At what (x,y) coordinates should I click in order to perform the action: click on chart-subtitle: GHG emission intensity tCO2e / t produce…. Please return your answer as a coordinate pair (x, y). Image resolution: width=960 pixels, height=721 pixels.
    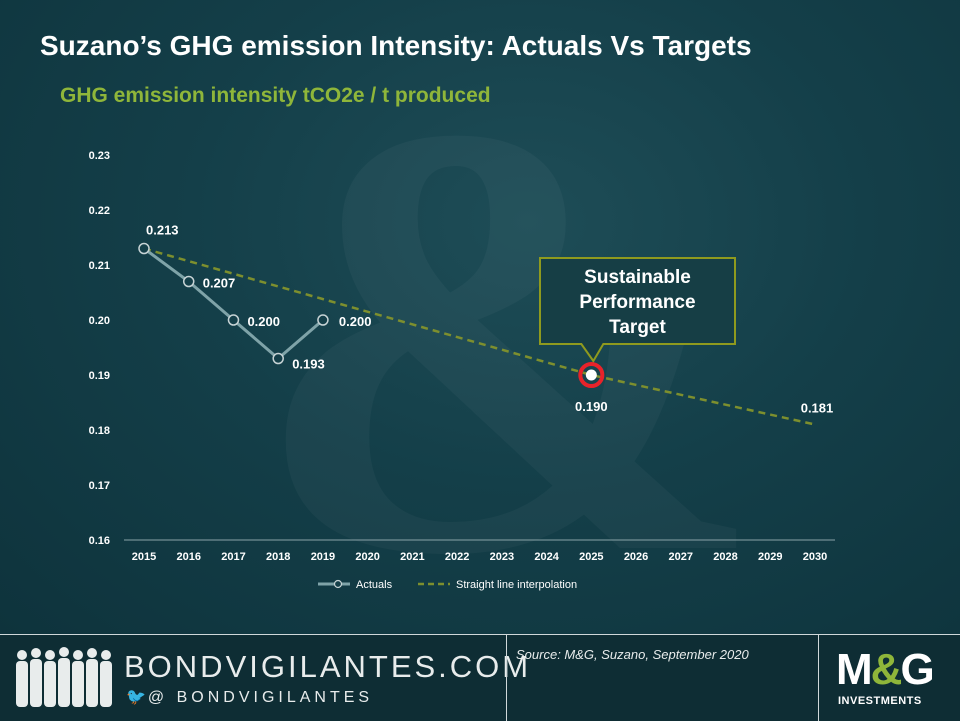
    Looking at the image, I should click on (275, 95).